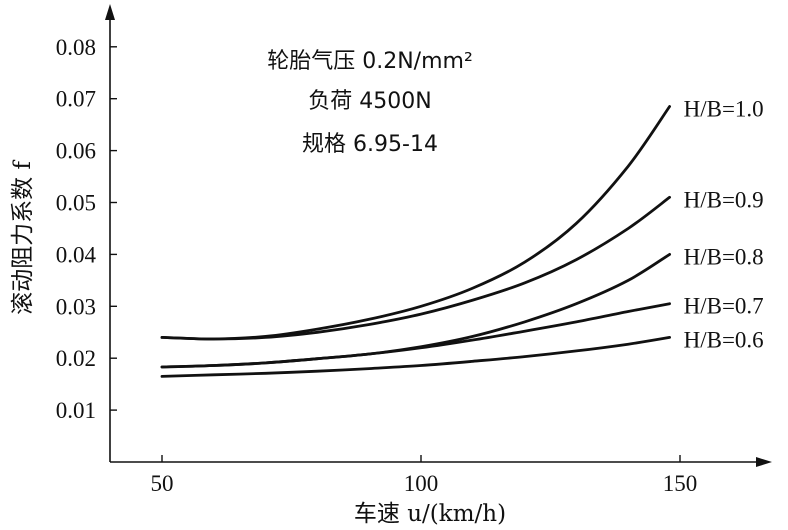 The image size is (788, 530). I want to click on annotation-tire-spec: 规格 6.95-14, so click(370, 144).